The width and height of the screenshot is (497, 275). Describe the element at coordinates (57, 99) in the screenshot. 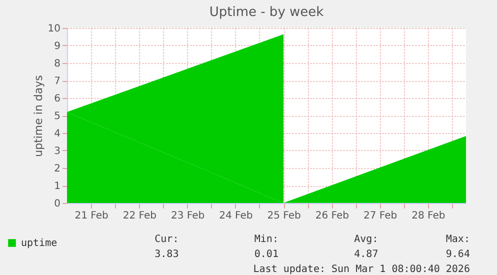

I see `y-tick-label: 6` at that location.